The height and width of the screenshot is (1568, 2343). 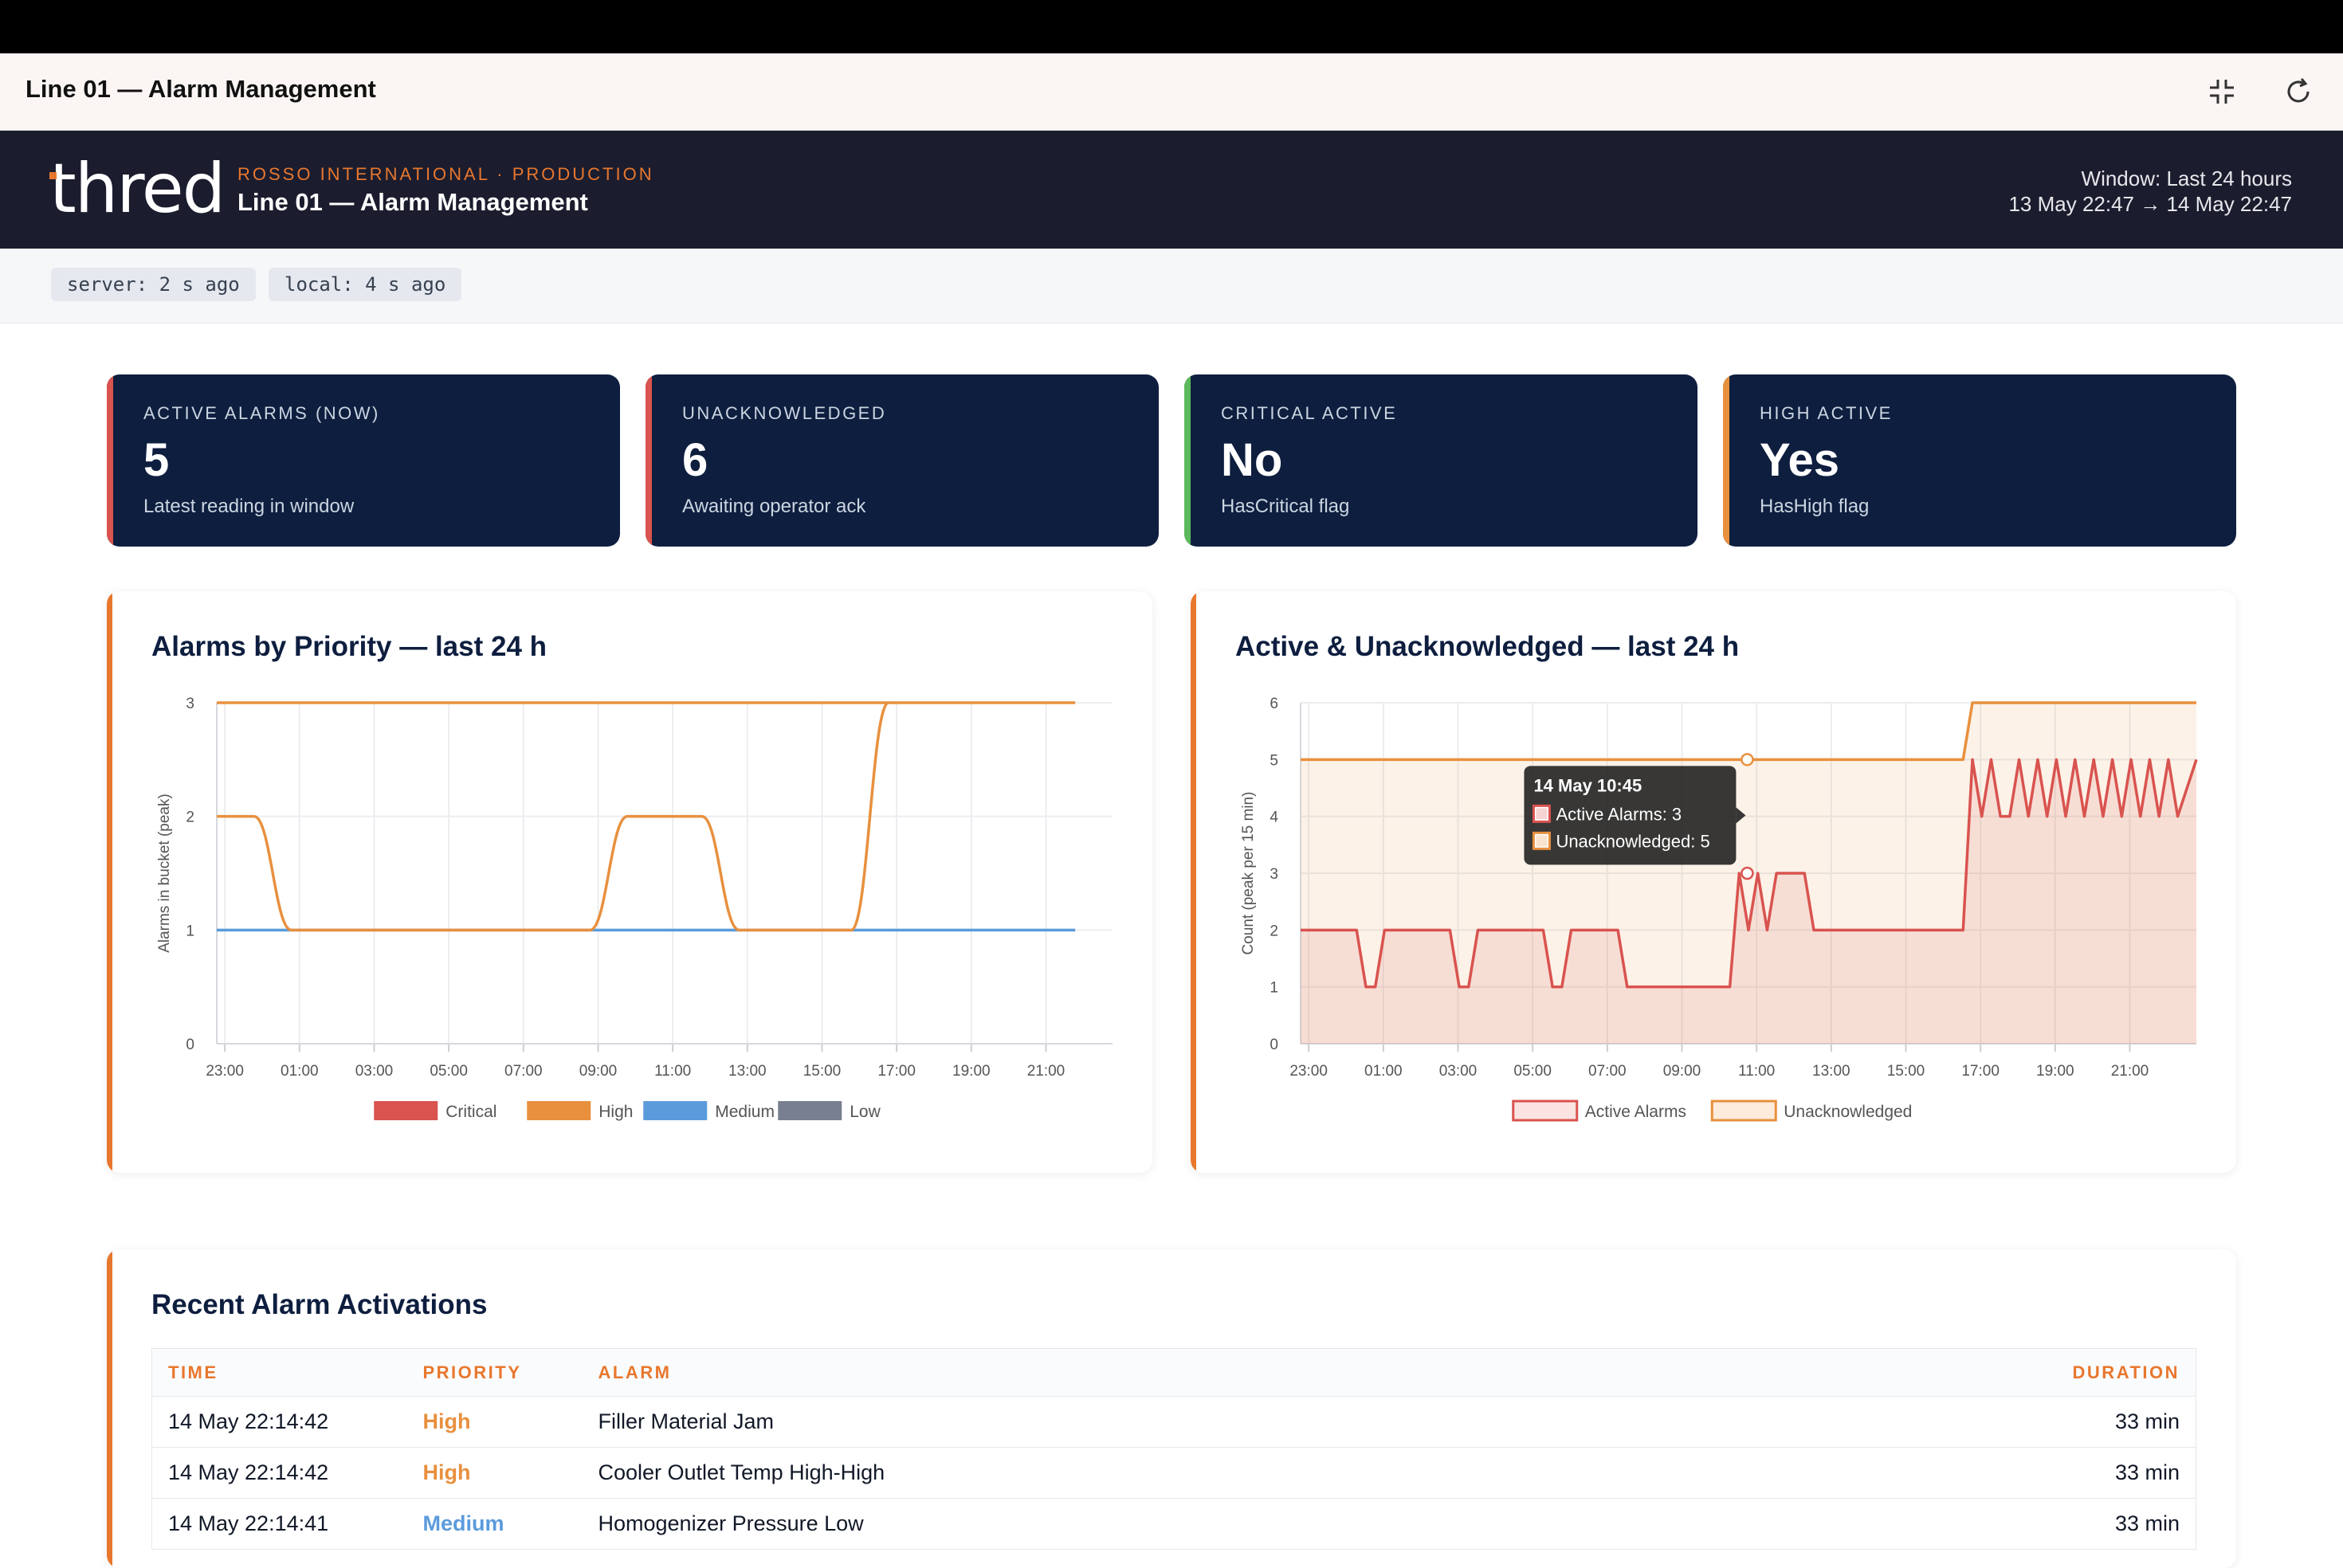 What do you see at coordinates (1309, 413) in the screenshot?
I see `kpi-label: CRITICAL ACTIVE` at bounding box center [1309, 413].